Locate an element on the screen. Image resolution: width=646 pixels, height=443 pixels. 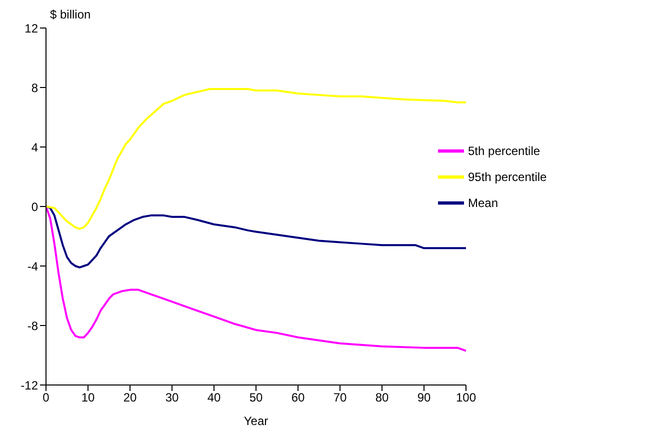
x-tick-label: 30 is located at coordinates (172, 397).